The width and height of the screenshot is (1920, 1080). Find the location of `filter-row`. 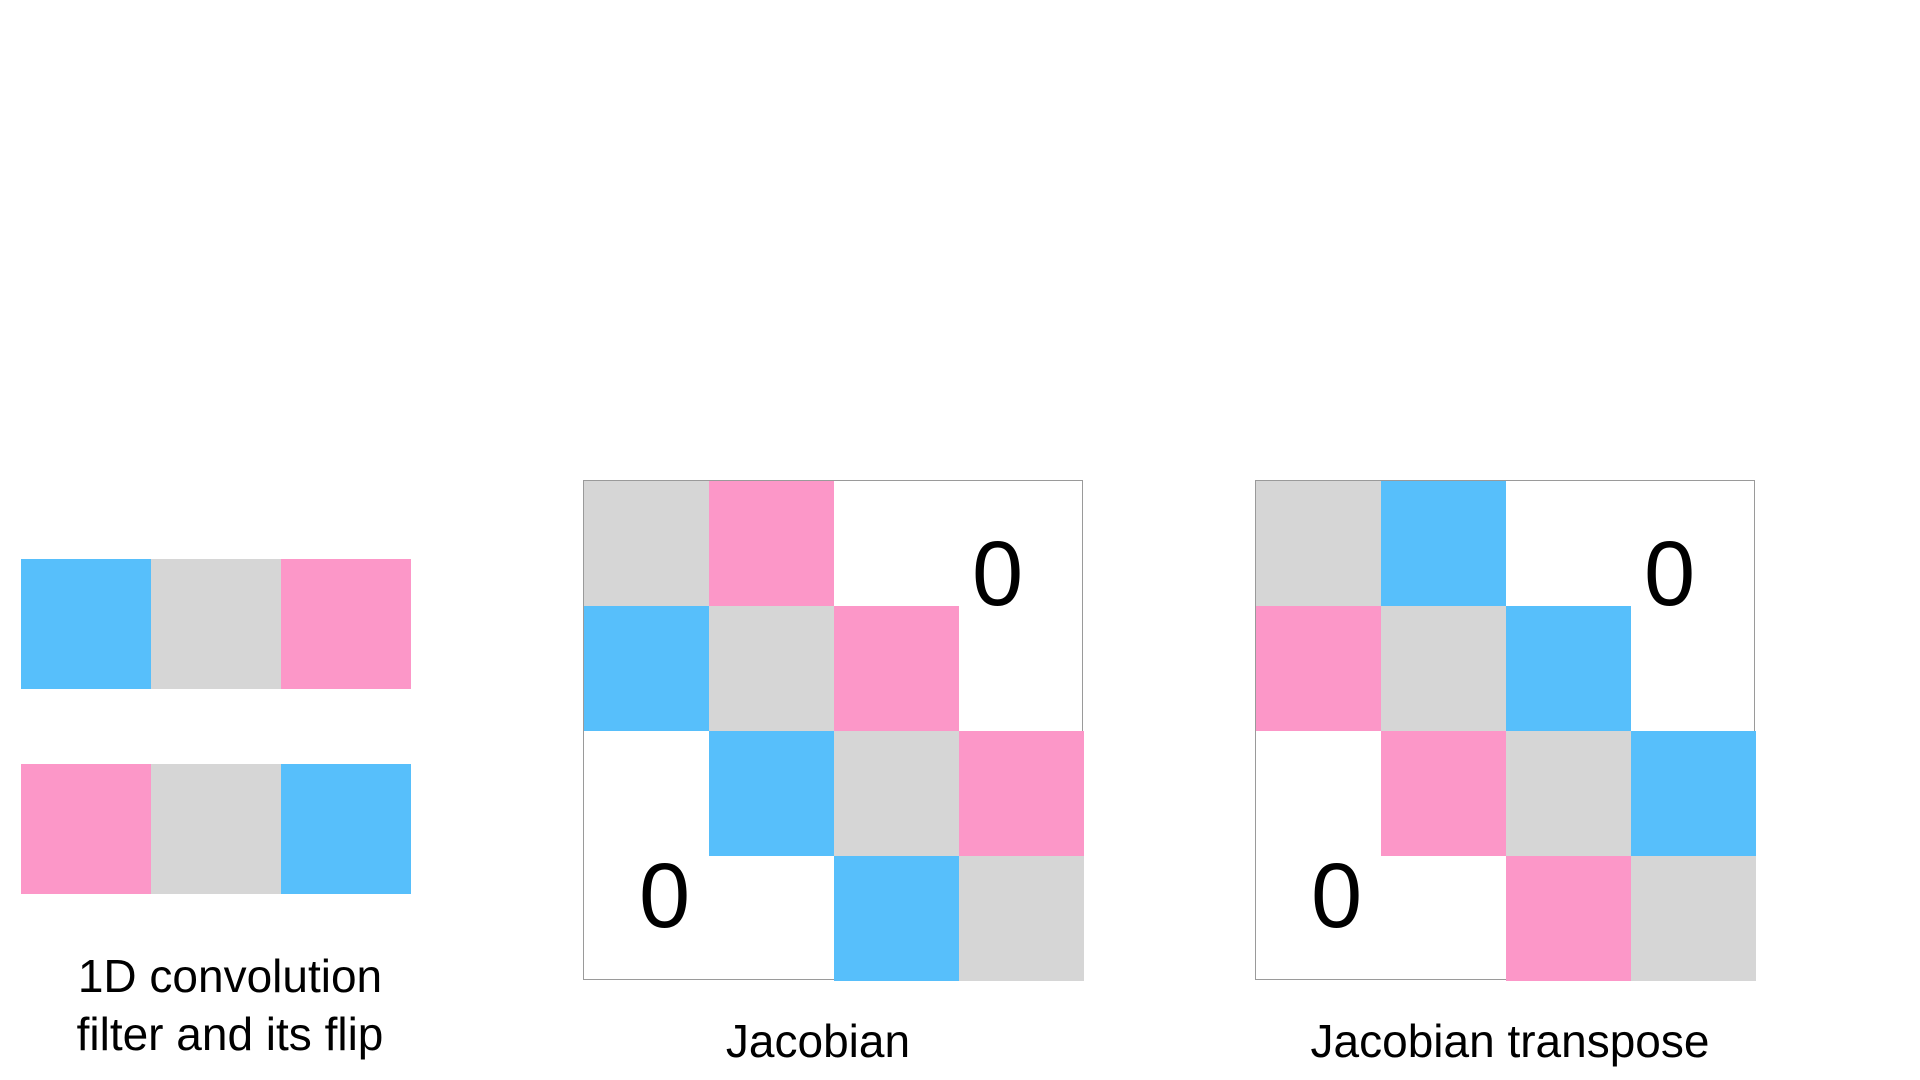

filter-row is located at coordinates (216, 624).